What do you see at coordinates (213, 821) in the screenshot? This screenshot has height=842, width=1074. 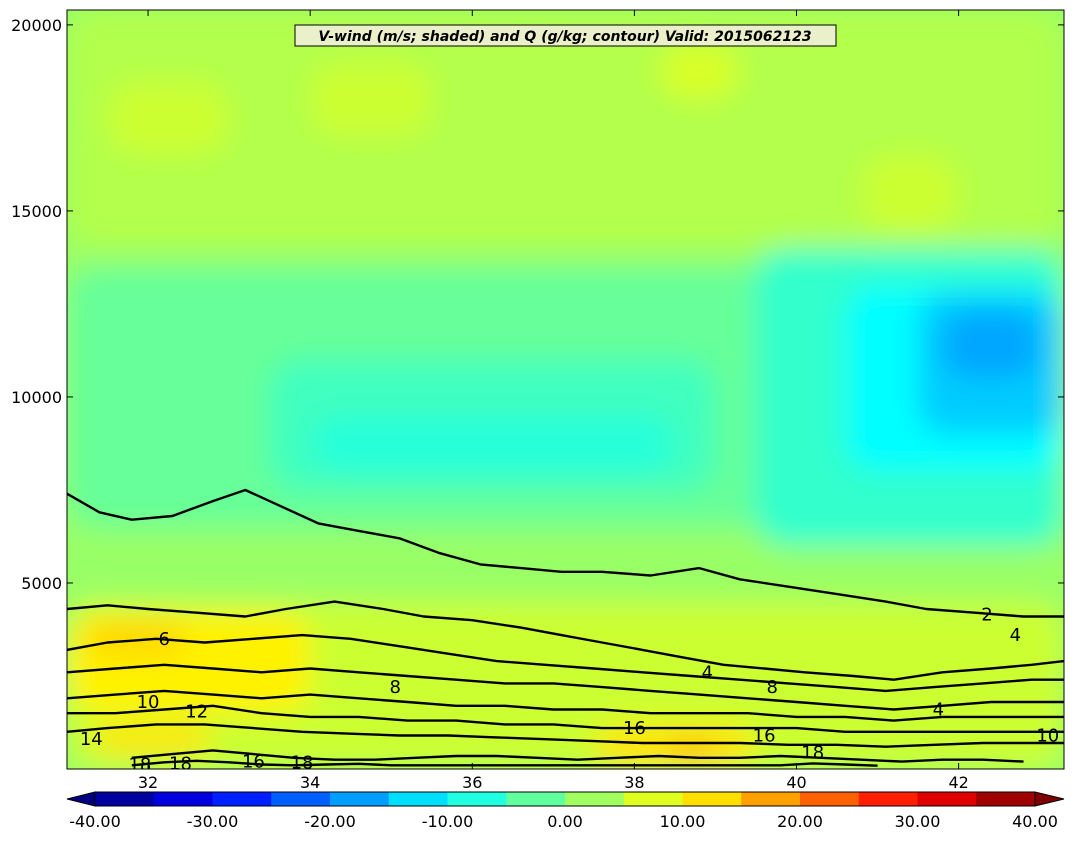 I see `colorbar-tick-label: -30.00` at bounding box center [213, 821].